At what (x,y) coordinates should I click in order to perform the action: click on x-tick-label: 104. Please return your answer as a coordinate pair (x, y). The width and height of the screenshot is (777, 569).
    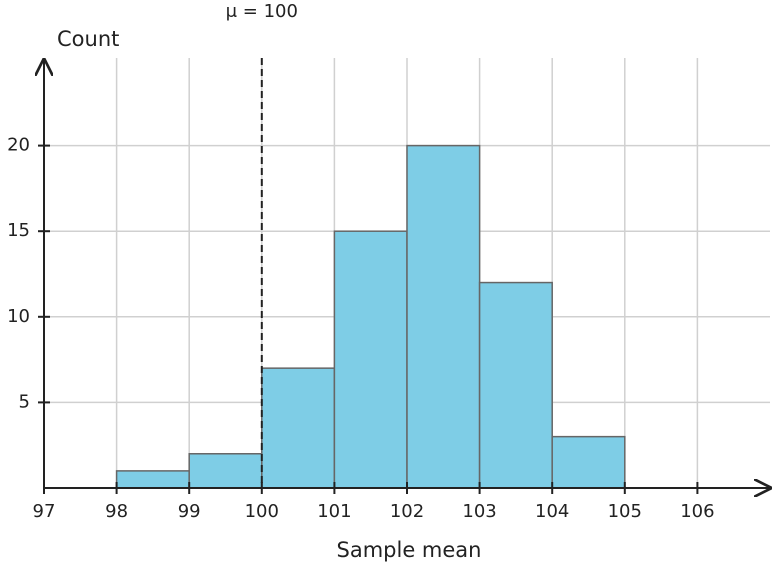
    Looking at the image, I should click on (552, 511).